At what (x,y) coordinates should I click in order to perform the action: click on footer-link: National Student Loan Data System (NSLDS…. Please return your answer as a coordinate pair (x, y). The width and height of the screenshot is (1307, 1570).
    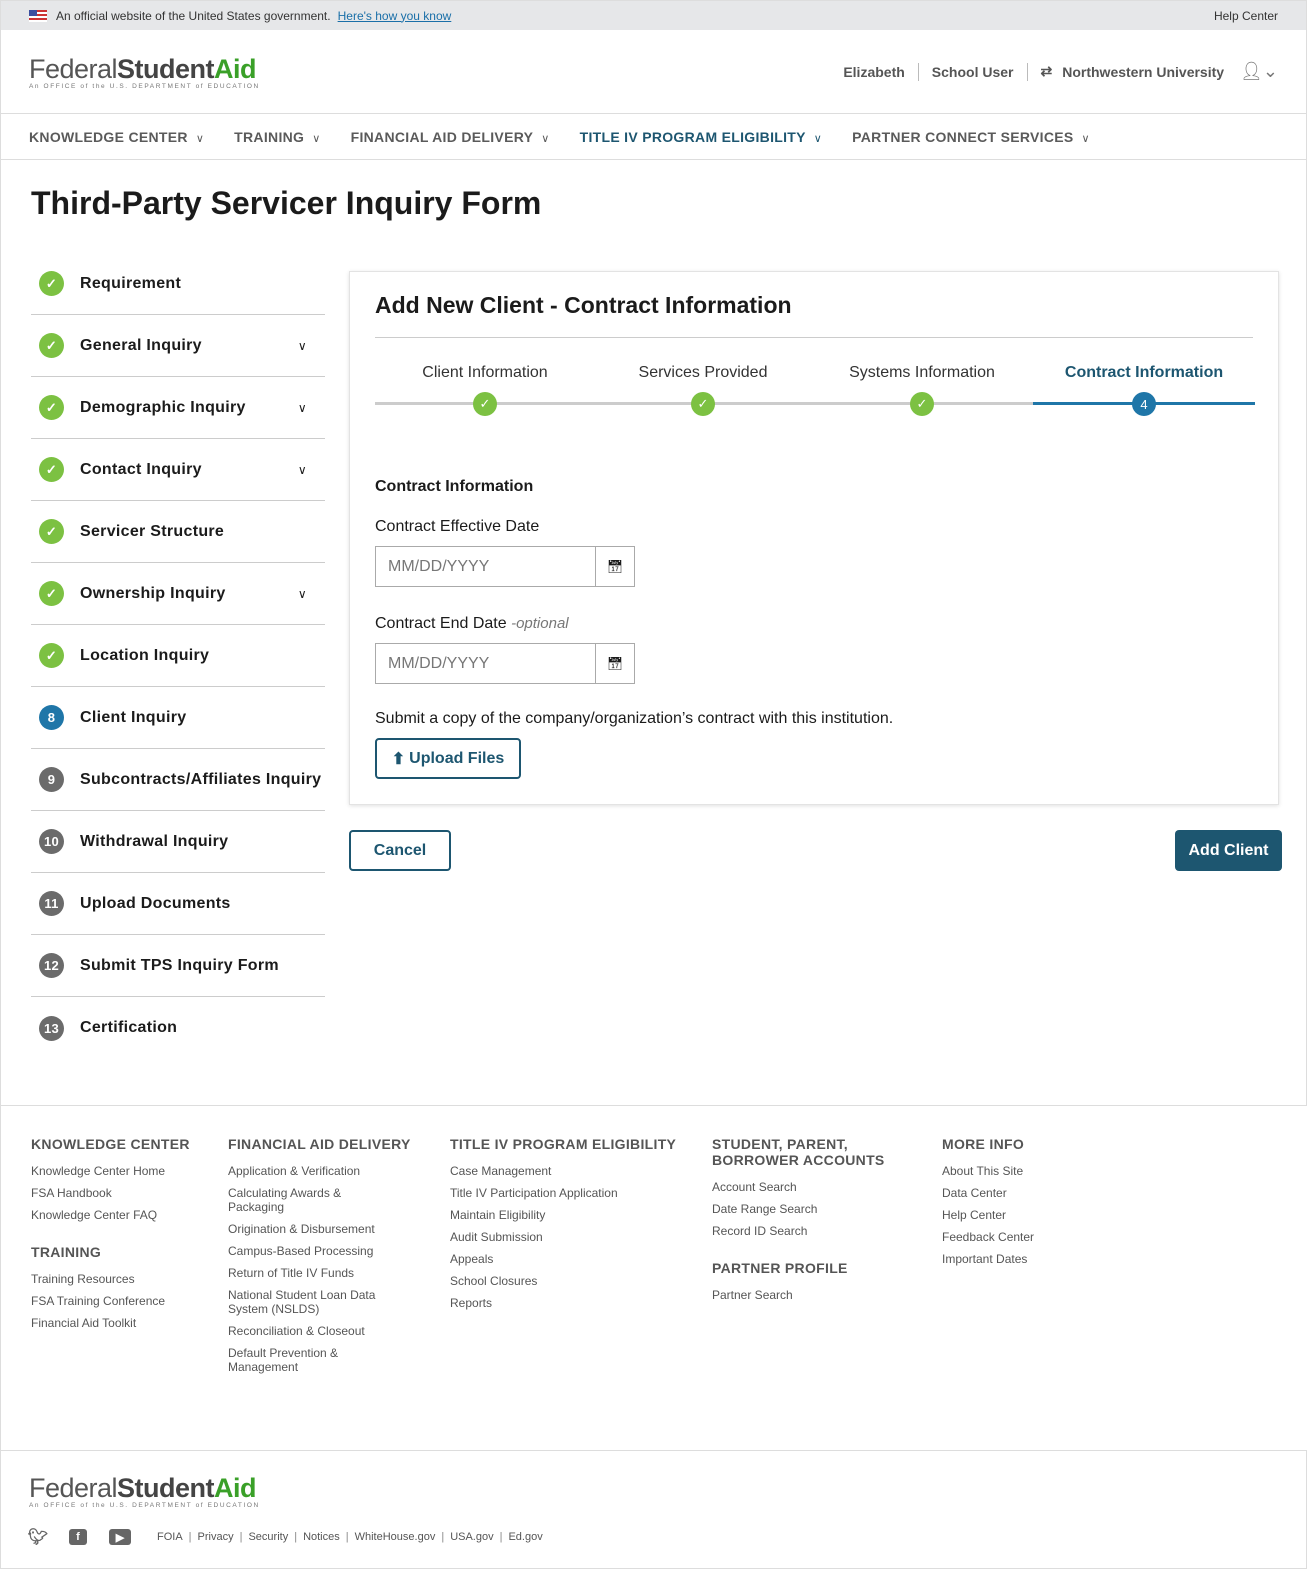
    Looking at the image, I should click on (302, 1302).